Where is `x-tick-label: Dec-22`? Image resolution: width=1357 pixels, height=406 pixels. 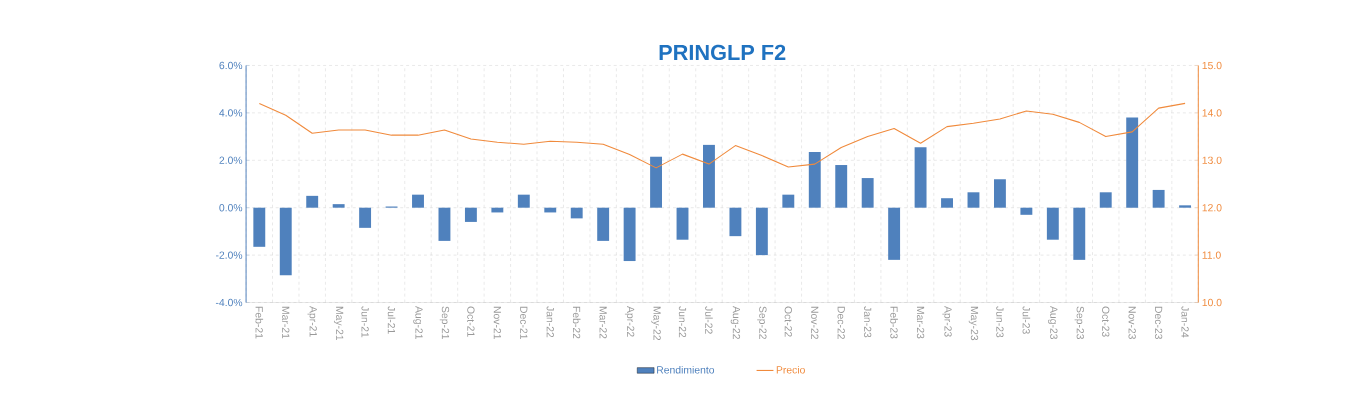
x-tick-label: Dec-22 is located at coordinates (841, 323).